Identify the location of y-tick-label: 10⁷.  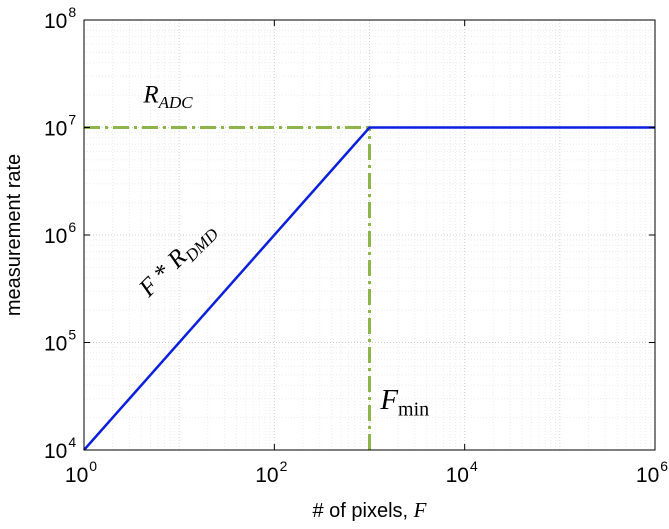
(60, 126).